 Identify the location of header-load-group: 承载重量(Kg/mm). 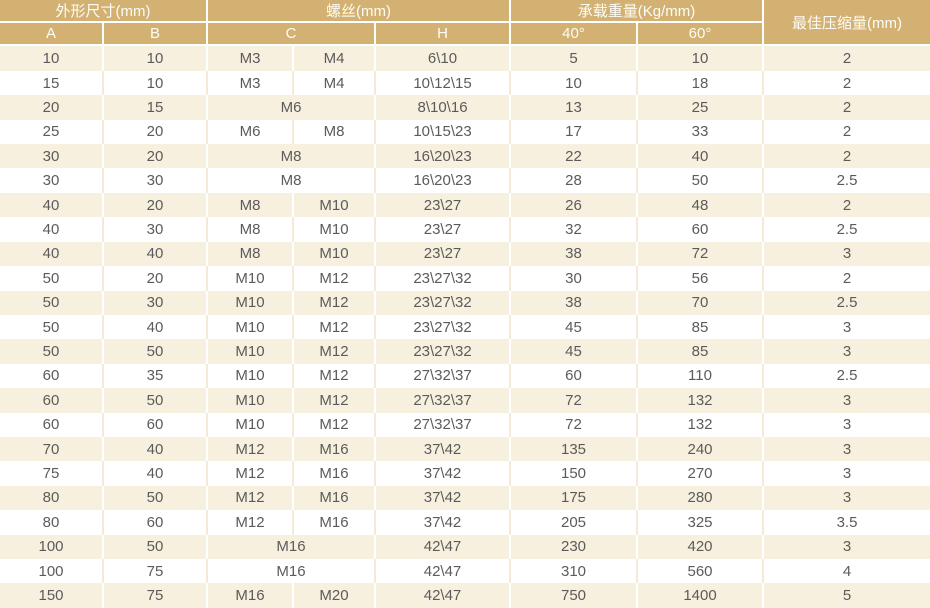
(637, 11).